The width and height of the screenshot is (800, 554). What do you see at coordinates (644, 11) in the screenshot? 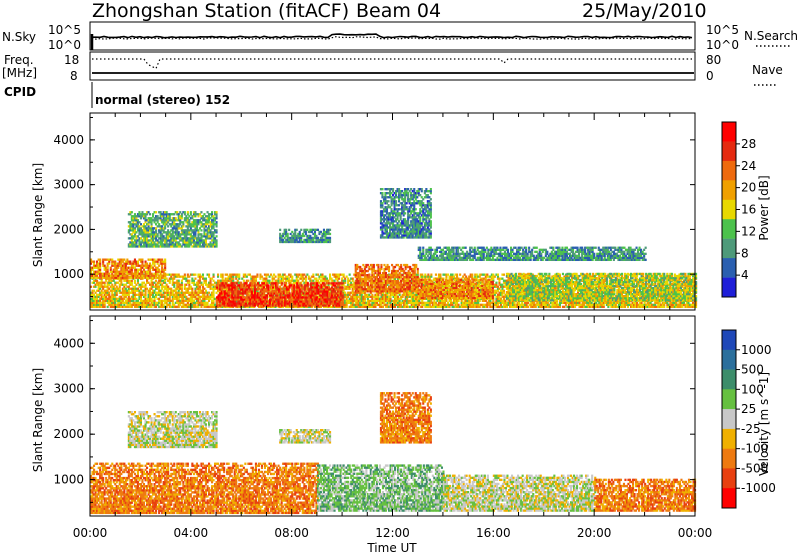
I see `date-label: 25/May/2010` at bounding box center [644, 11].